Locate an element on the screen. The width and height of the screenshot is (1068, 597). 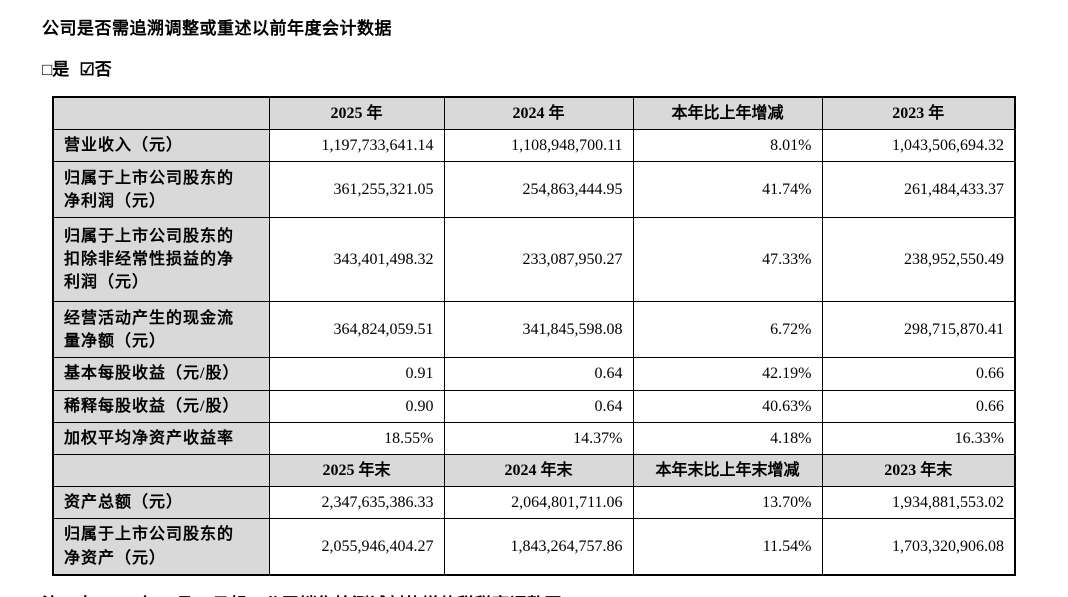
cell-value: 2,064,801,711.06 is located at coordinates (538, 503).